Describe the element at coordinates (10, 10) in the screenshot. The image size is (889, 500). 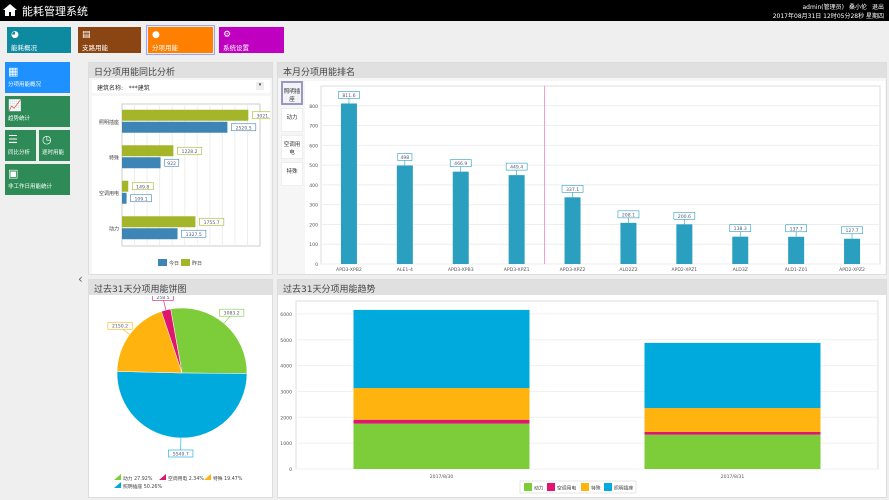
I see `home-icon` at that location.